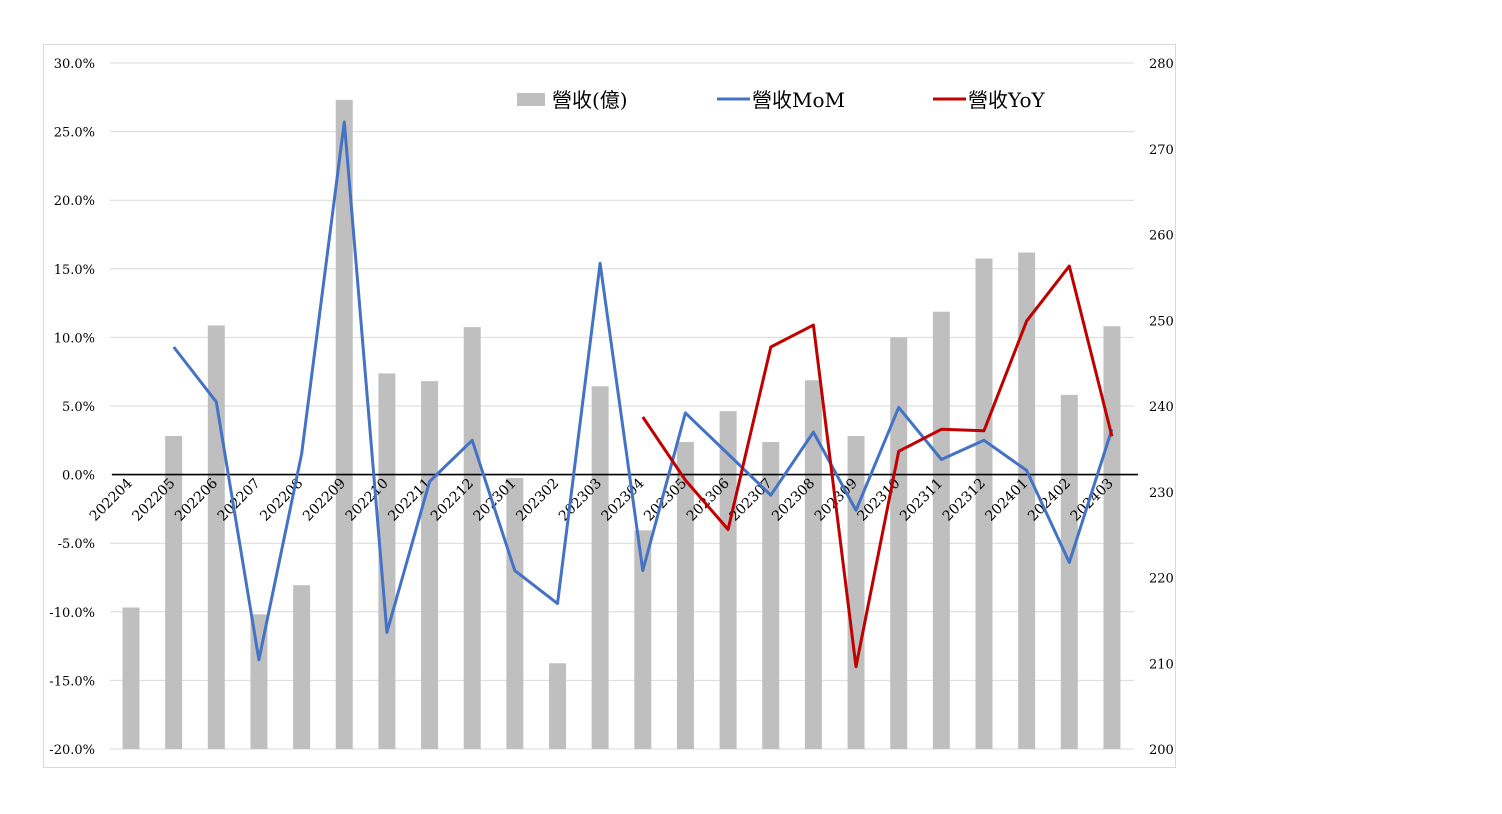 The width and height of the screenshot is (1502, 814). Describe the element at coordinates (1161, 750) in the screenshot. I see `y-right-tick-label: 200` at that location.